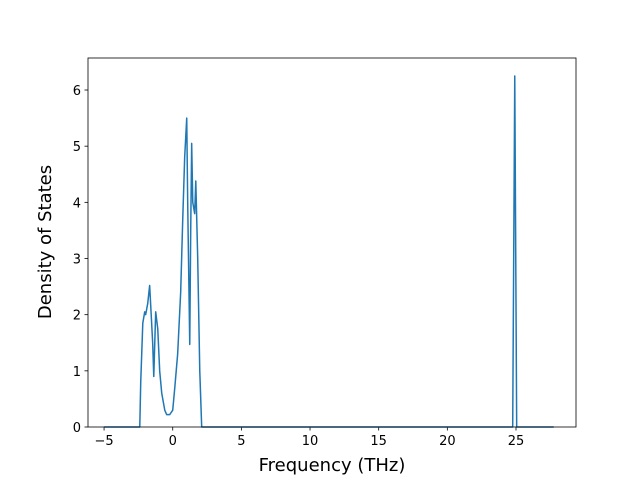 The image size is (640, 480). Describe the element at coordinates (77, 428) in the screenshot. I see `y-tick-label: 0` at that location.